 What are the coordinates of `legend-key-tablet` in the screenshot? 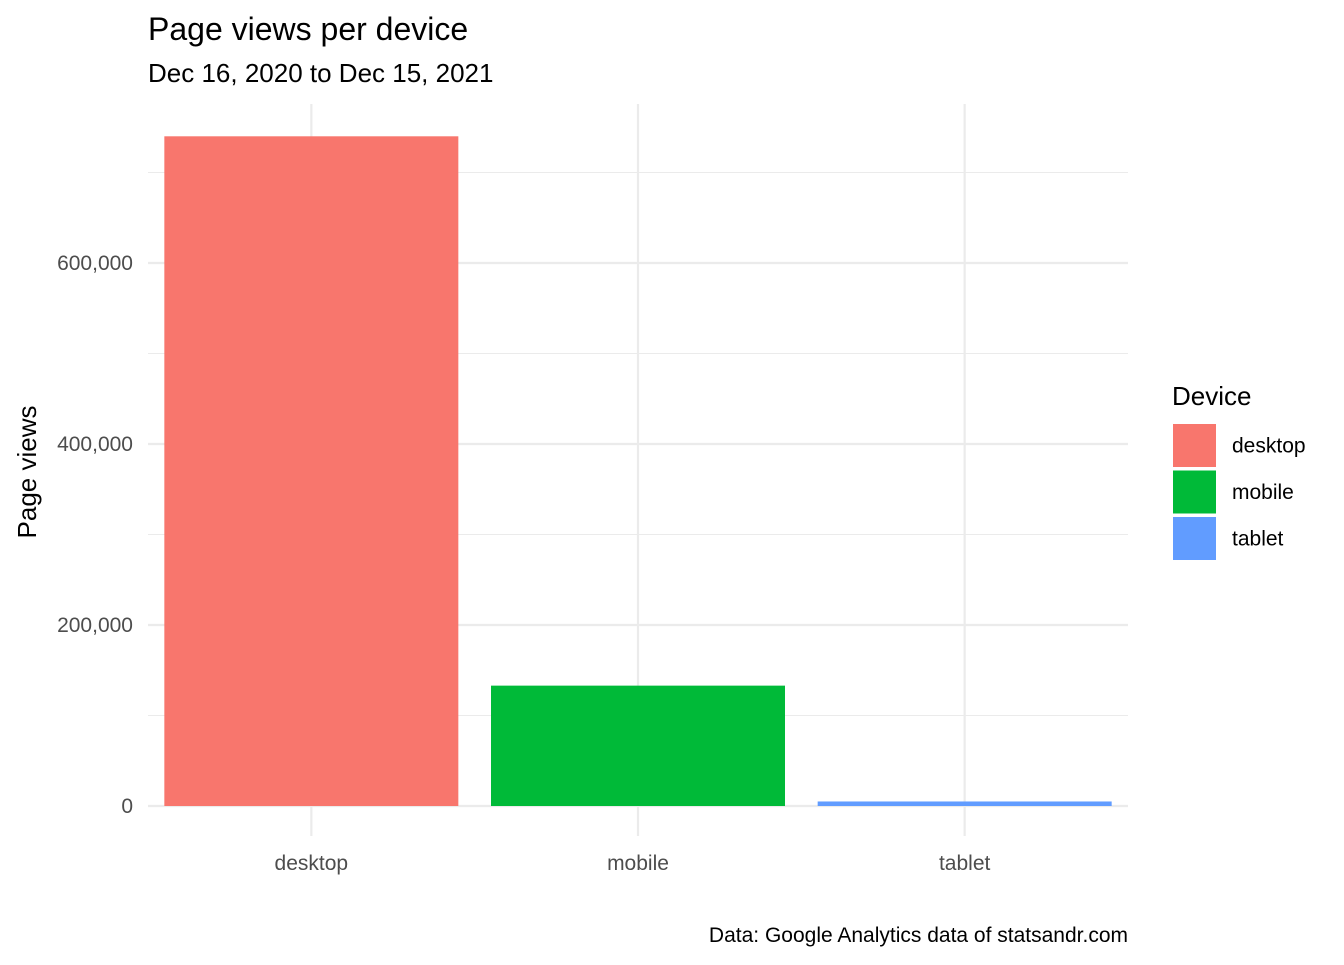 It's located at (1194, 538).